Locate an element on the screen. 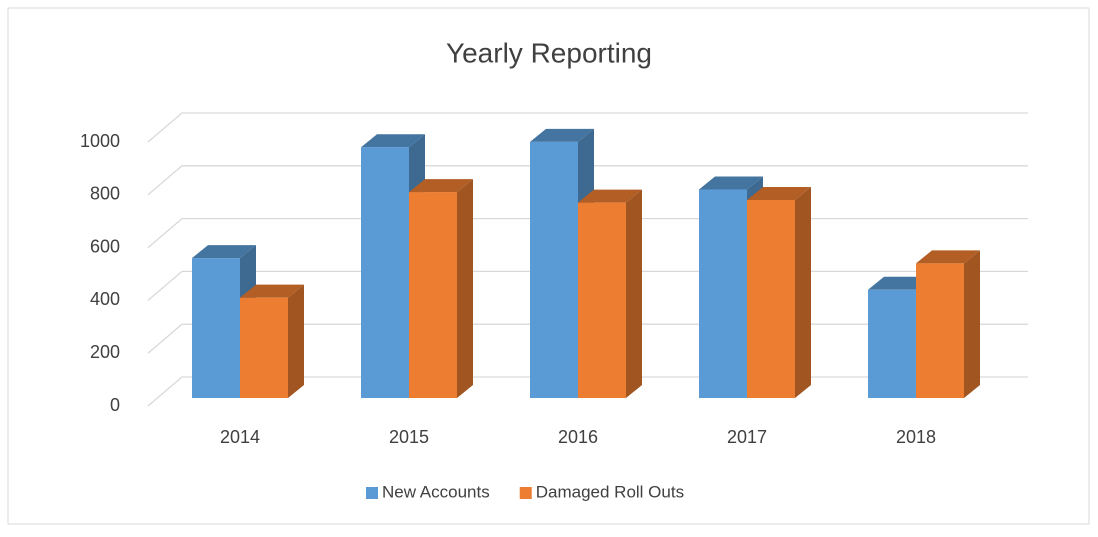 The image size is (1098, 537). y-tick-label: 200 is located at coordinates (105, 352).